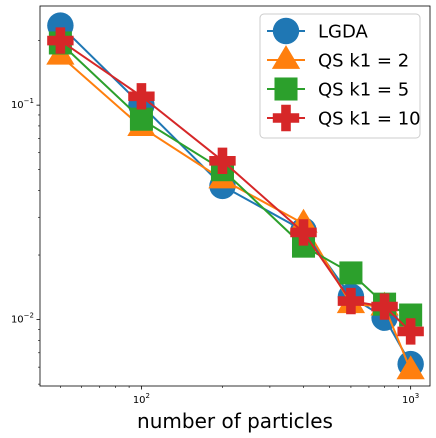 The image size is (436, 438). Describe the element at coordinates (22, 104) in the screenshot. I see `y-tick-label: 10⁻¹` at that location.